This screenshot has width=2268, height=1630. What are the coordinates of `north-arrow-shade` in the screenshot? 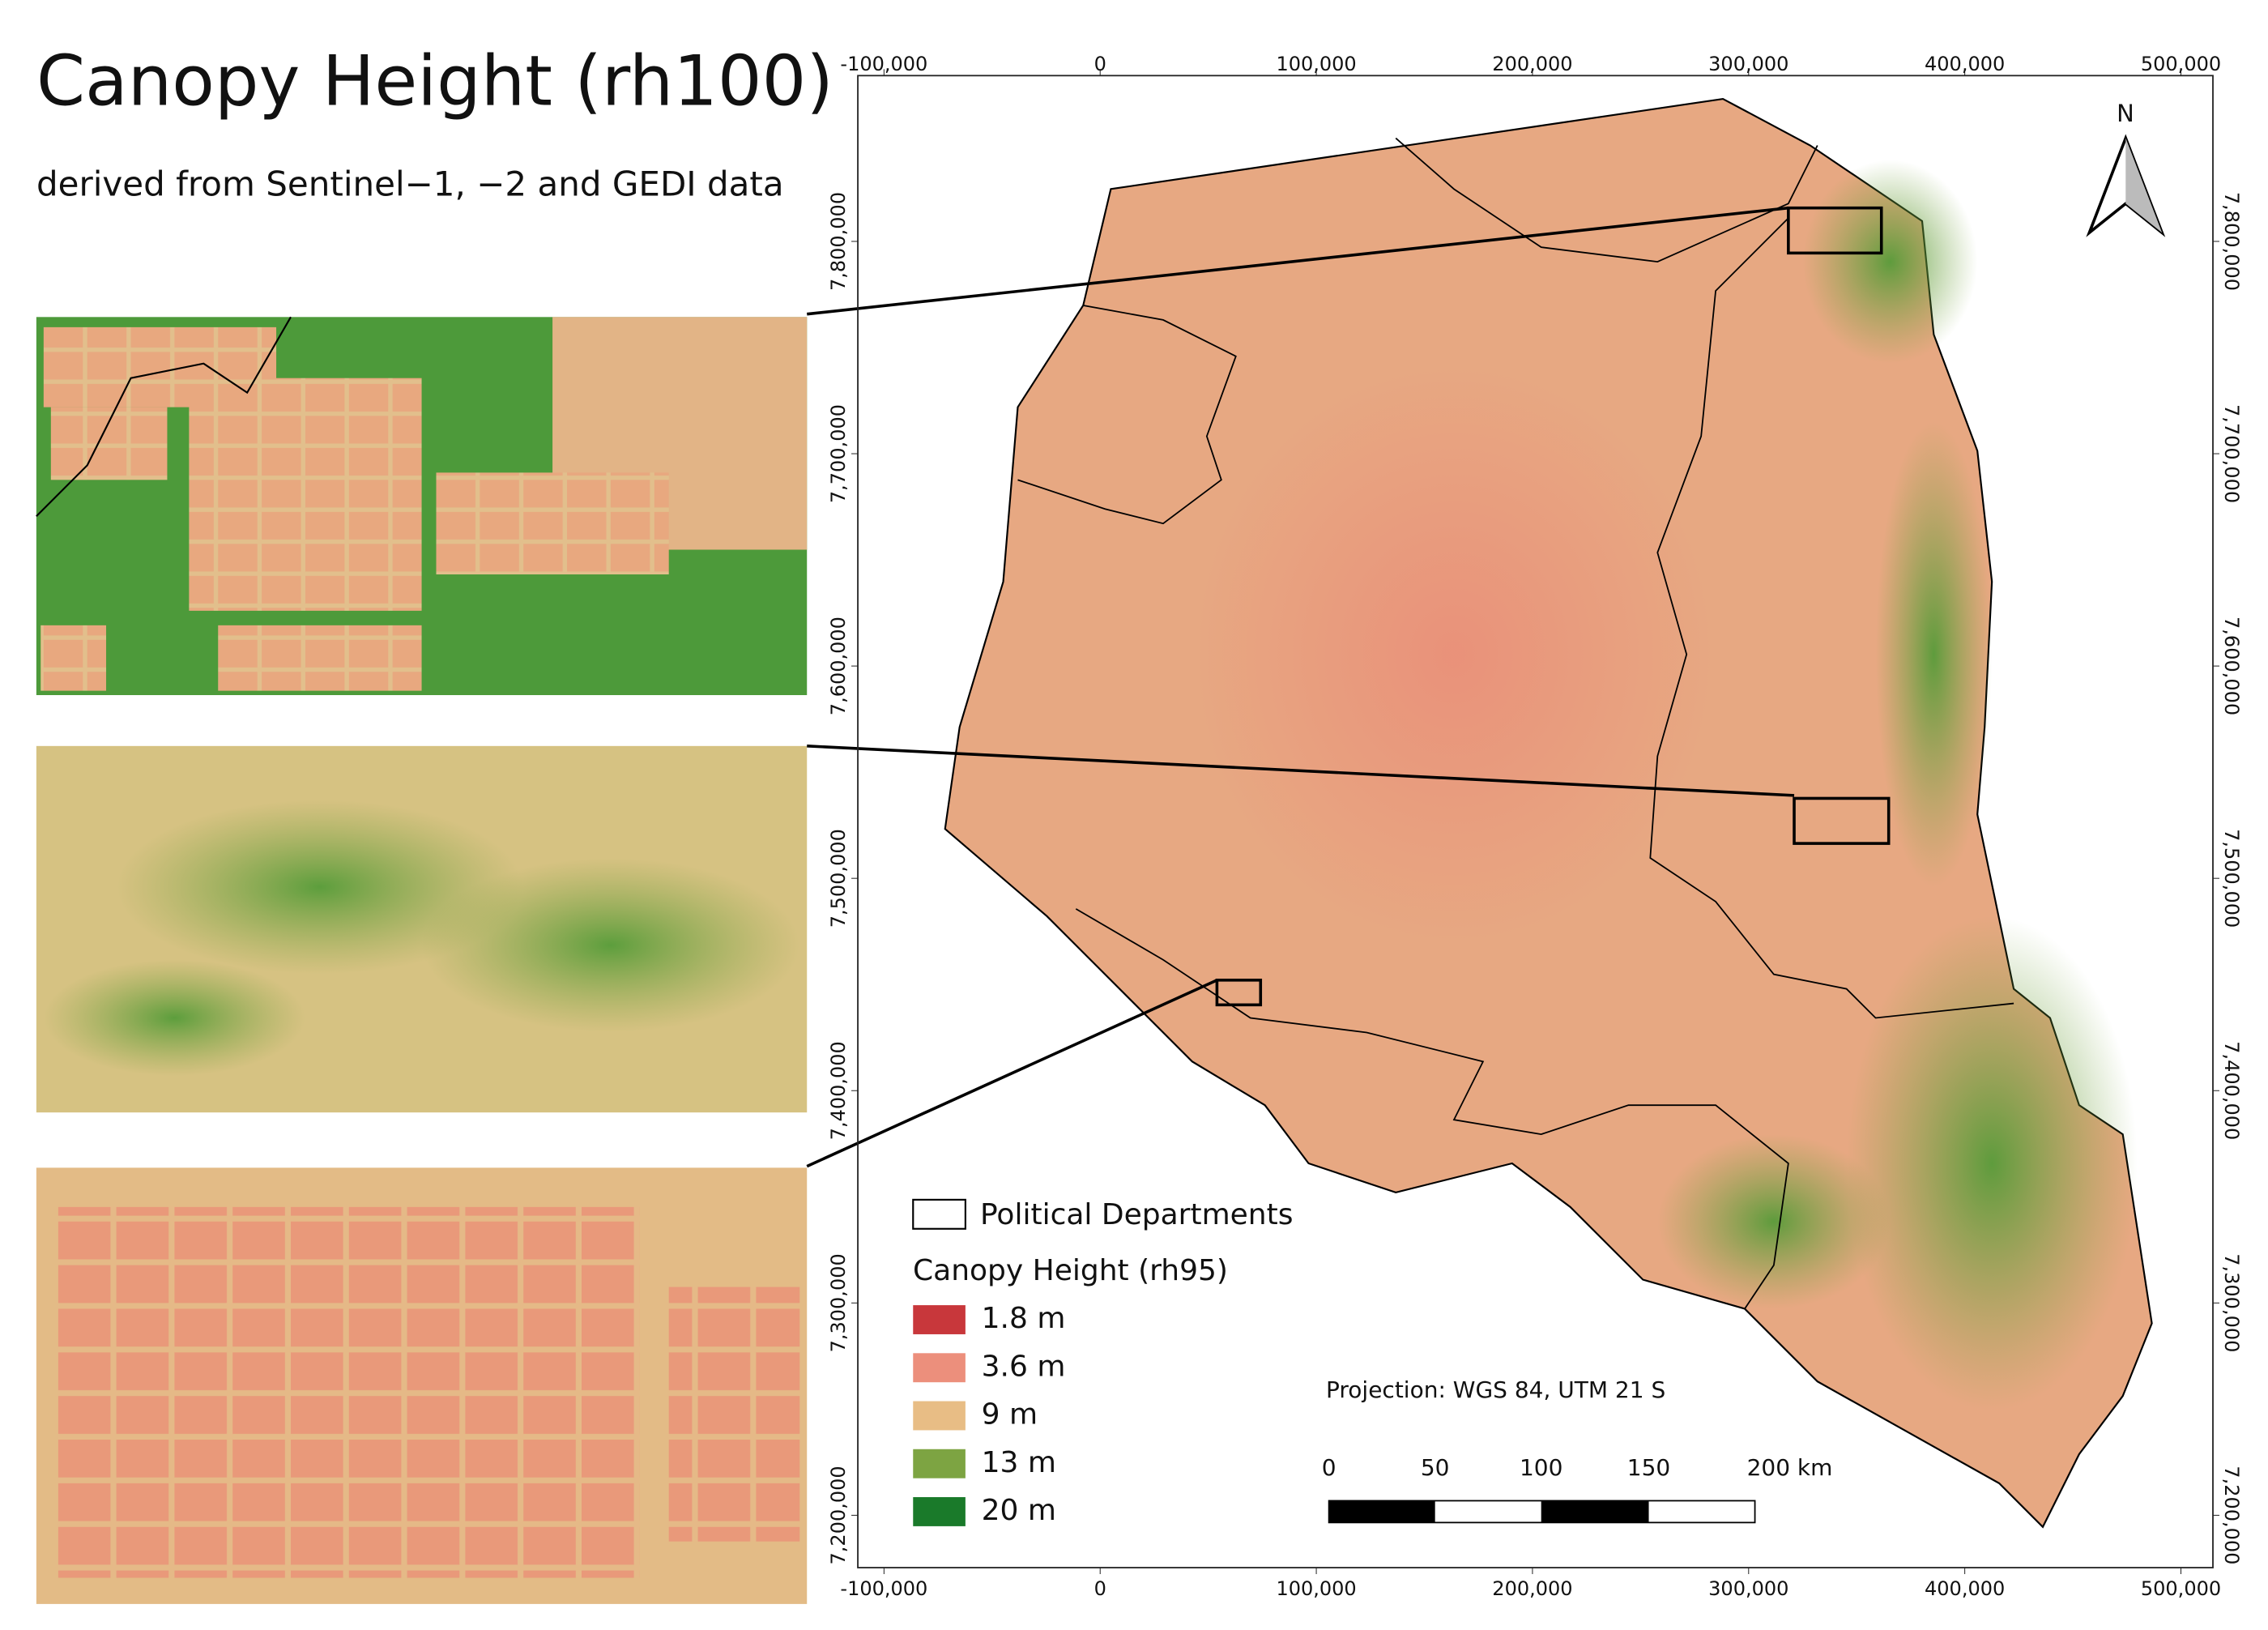 It's located at (2144, 185).